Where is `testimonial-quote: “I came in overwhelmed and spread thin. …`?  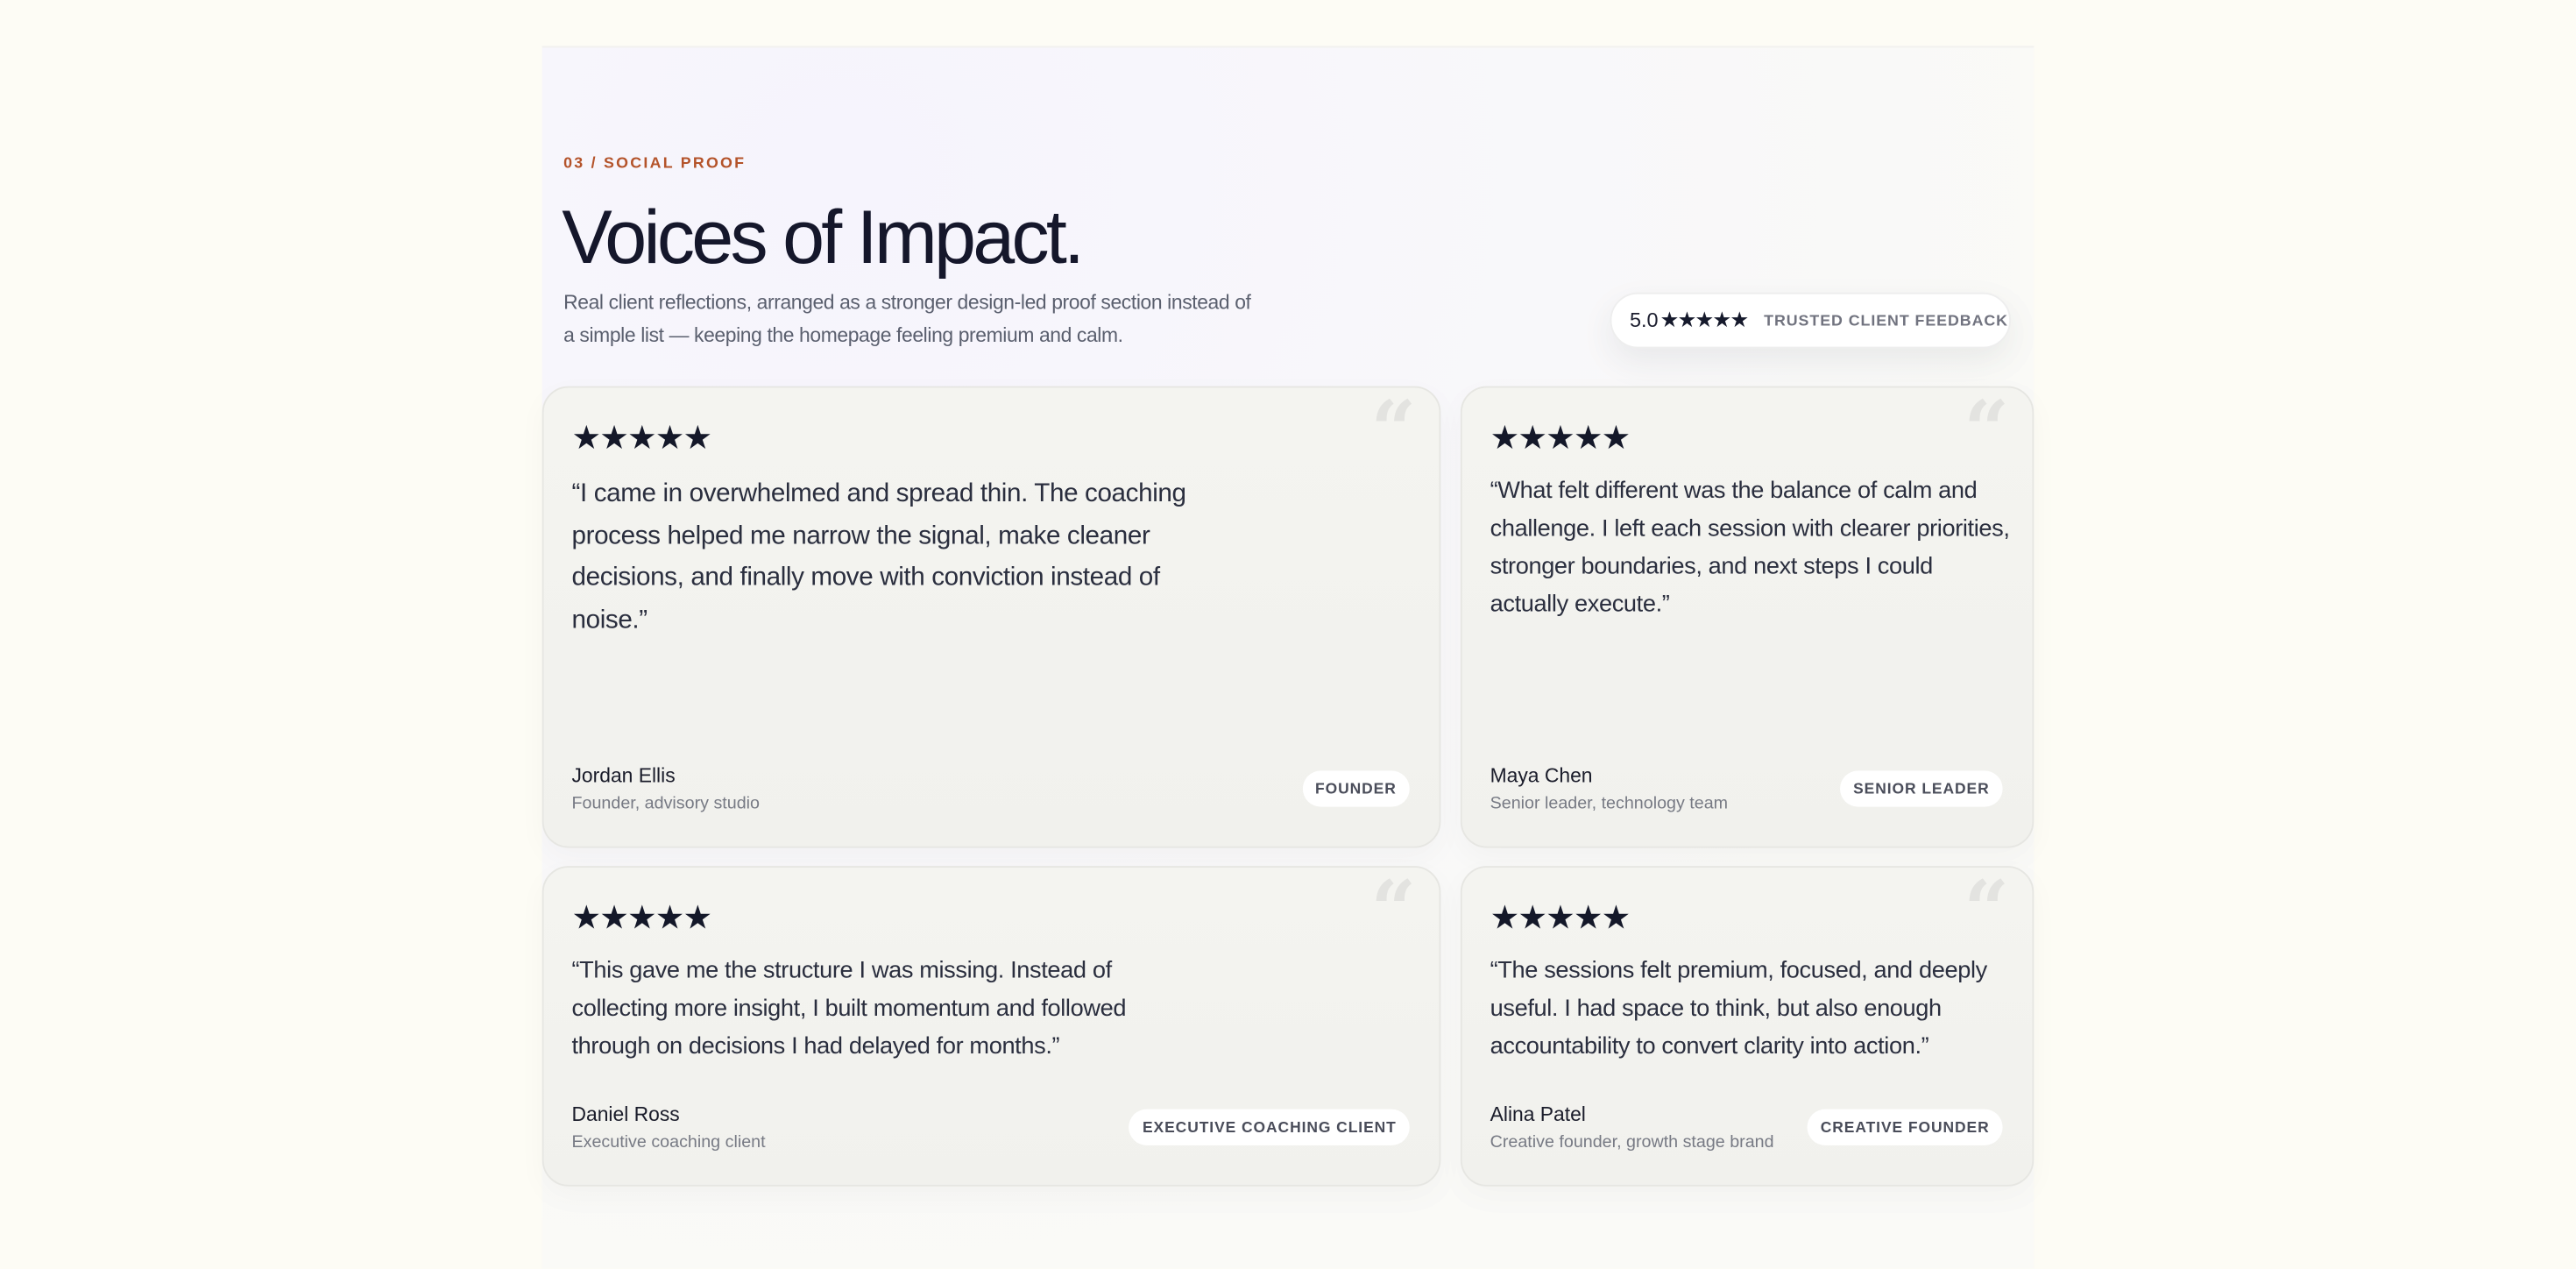
testimonial-quote: “I came in overwhelmed and spread thin. … is located at coordinates (878, 557).